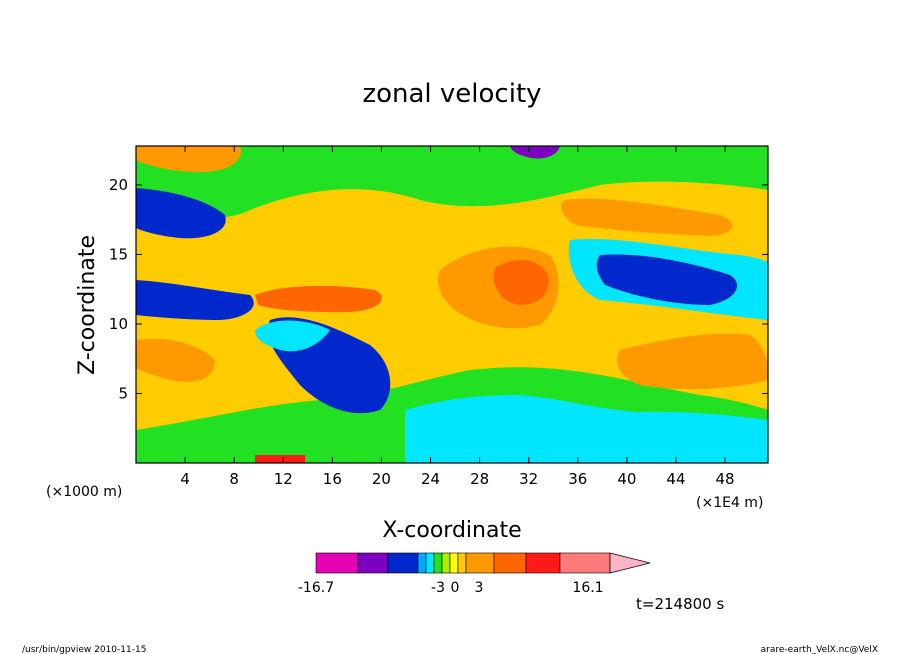  Describe the element at coordinates (118, 324) in the screenshot. I see `y-tick-label: 10` at that location.